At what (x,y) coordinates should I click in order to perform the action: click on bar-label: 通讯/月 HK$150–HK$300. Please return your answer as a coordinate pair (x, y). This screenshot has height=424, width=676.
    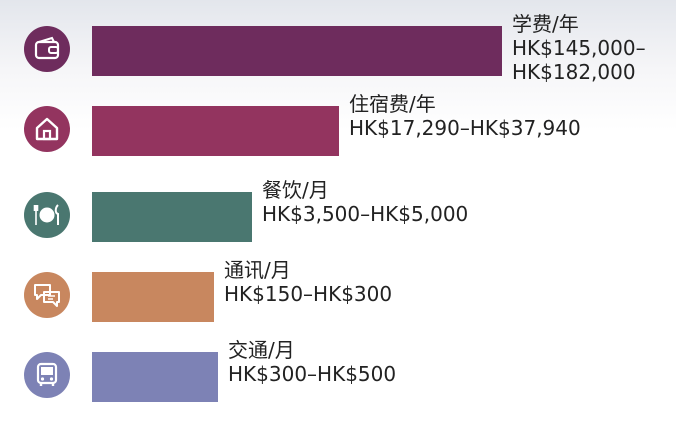
    Looking at the image, I should click on (308, 282).